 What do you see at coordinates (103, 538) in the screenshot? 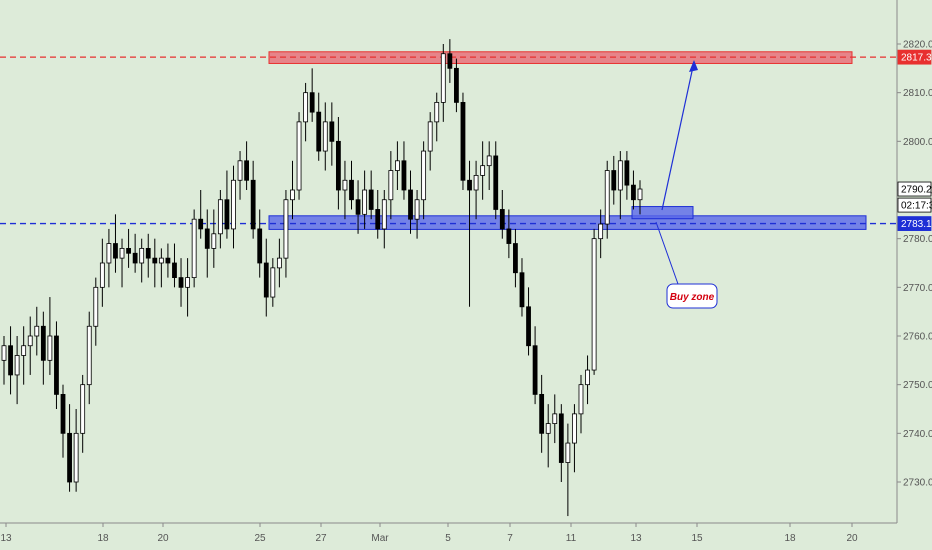
I see `x-tick-label: 18` at bounding box center [103, 538].